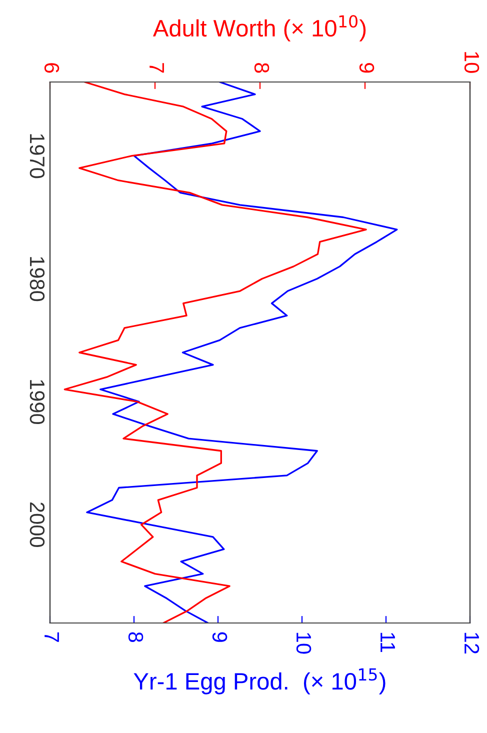 Image resolution: width=487 pixels, height=733 pixels. Describe the element at coordinates (304, 643) in the screenshot. I see `x-tick-label: 10` at that location.